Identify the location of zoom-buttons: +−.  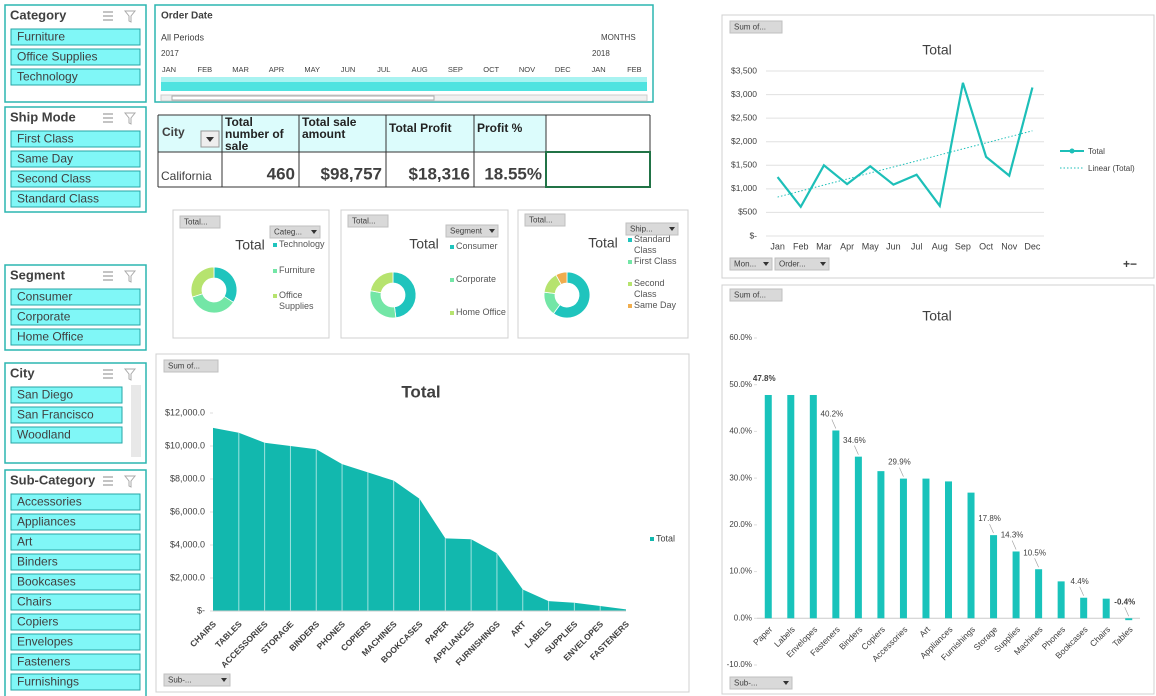
(1130, 264).